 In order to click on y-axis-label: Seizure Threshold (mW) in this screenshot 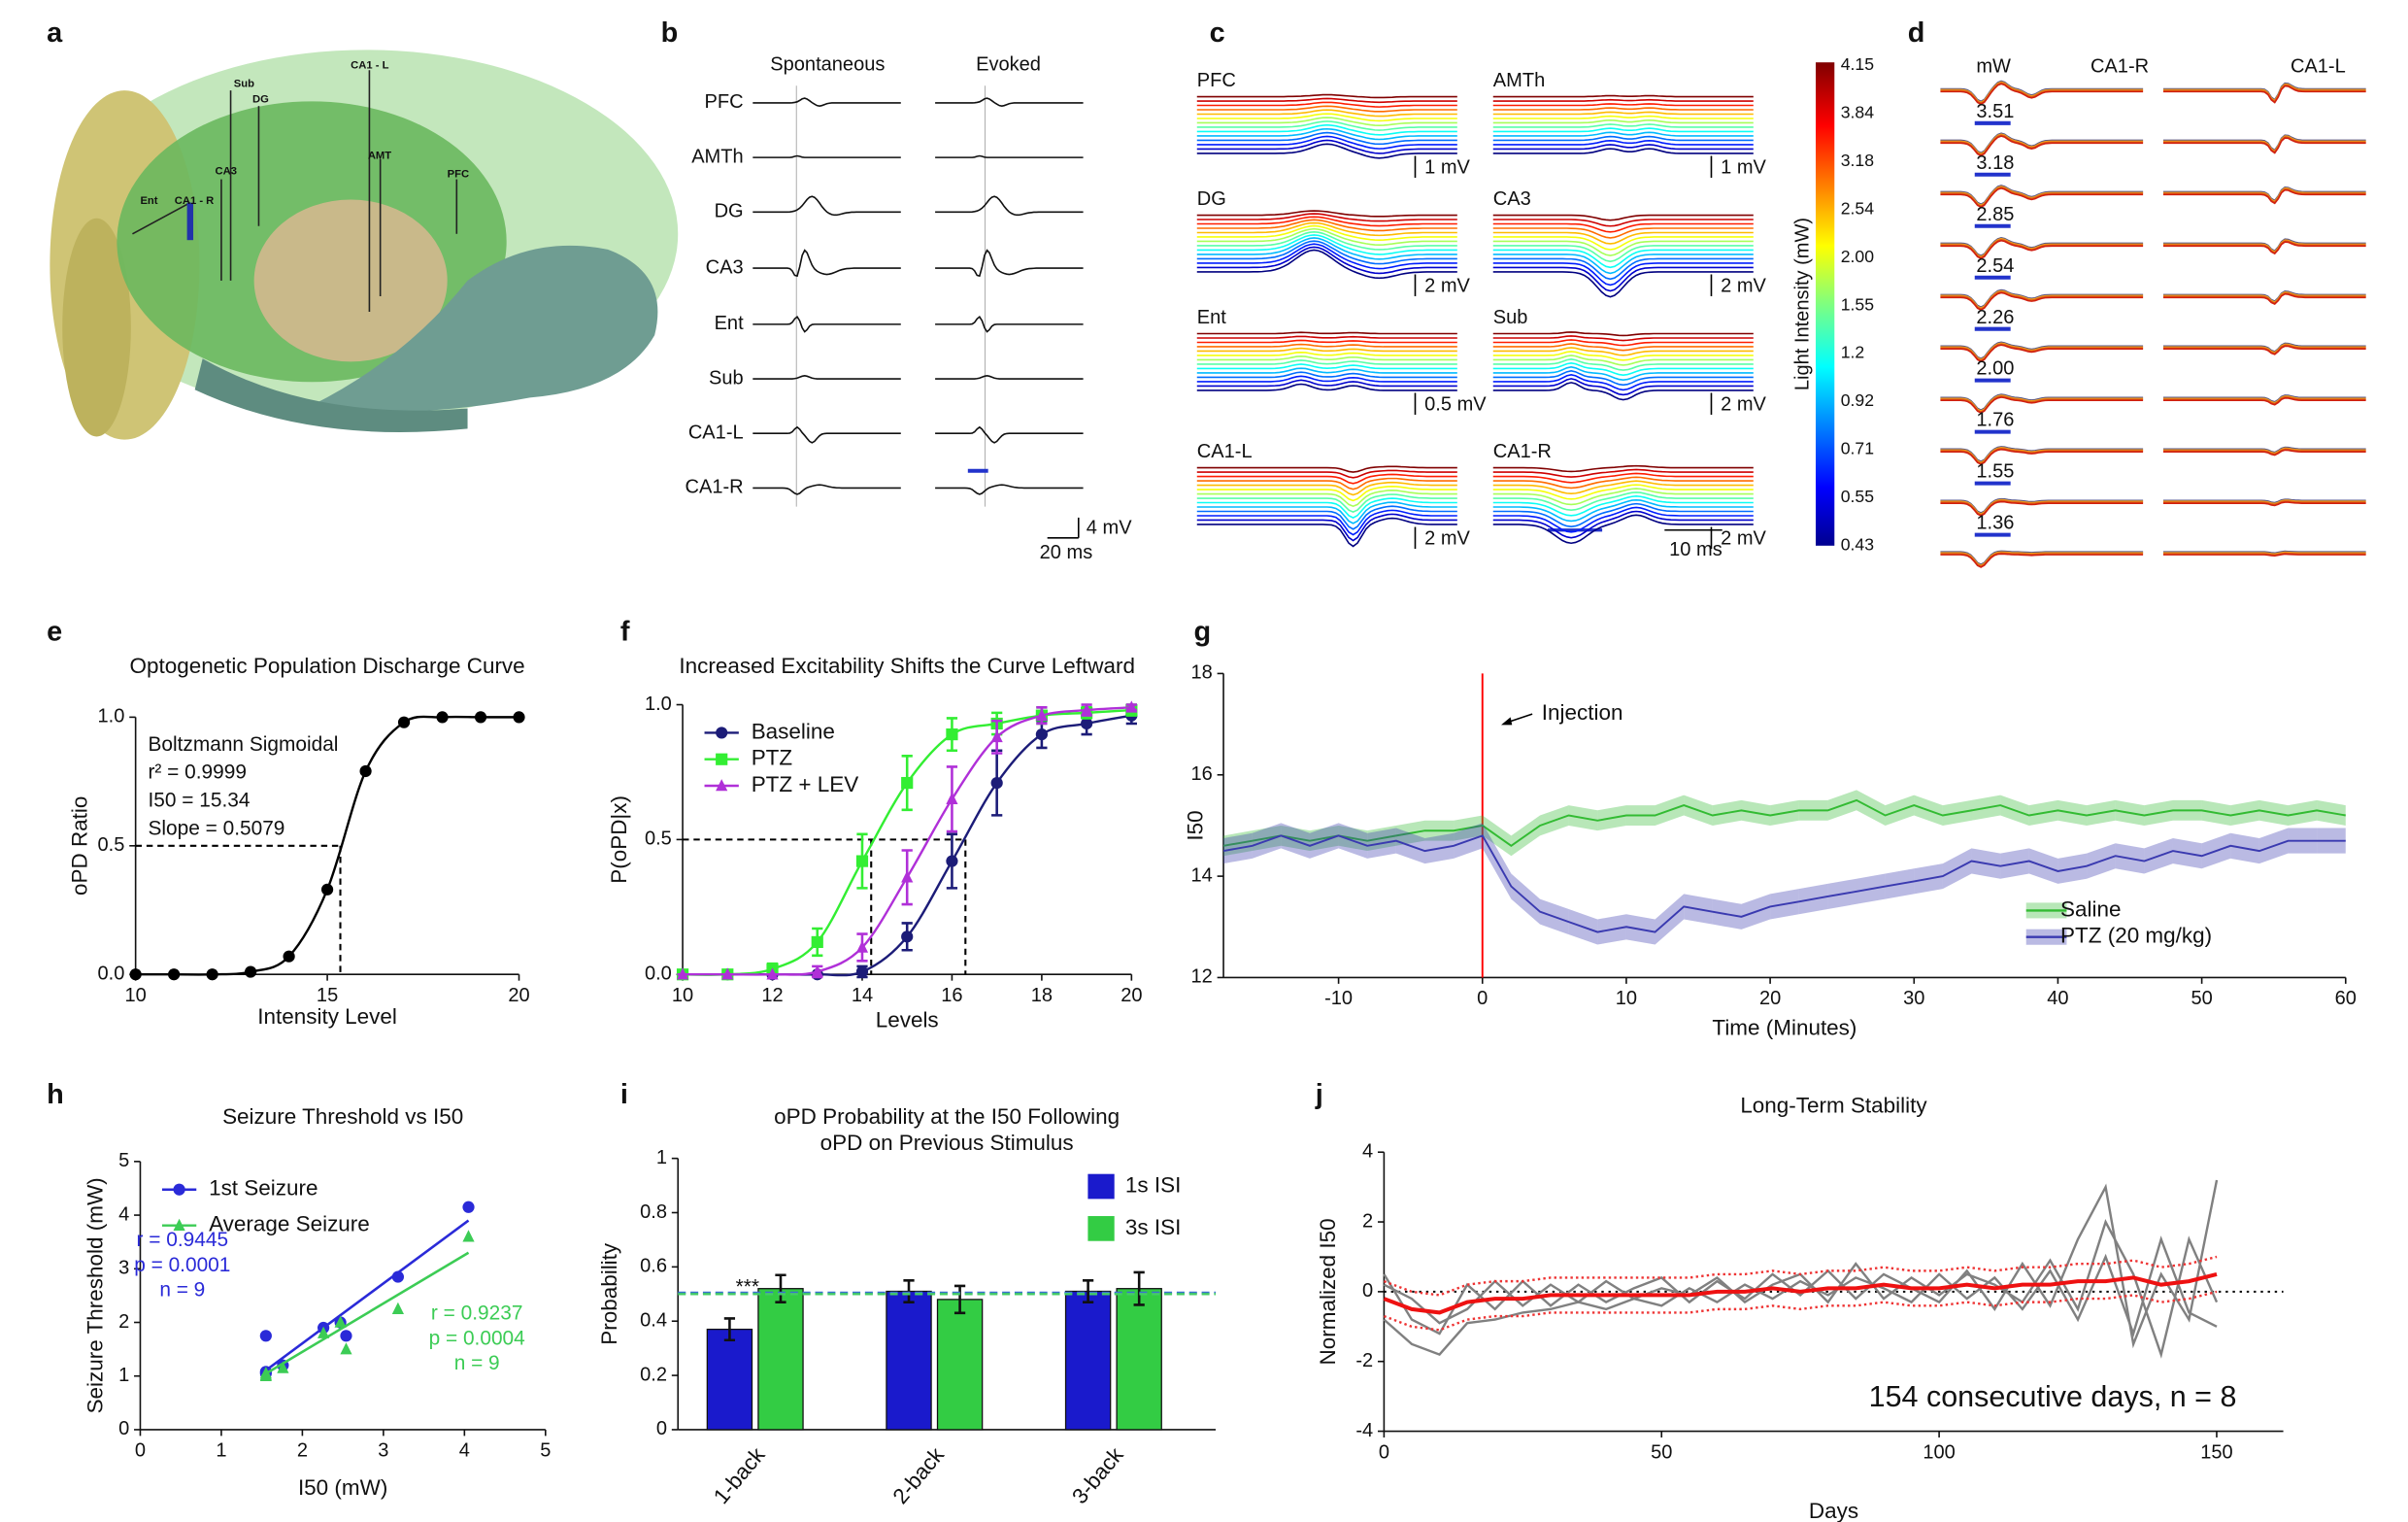, I will do `click(95, 1295)`.